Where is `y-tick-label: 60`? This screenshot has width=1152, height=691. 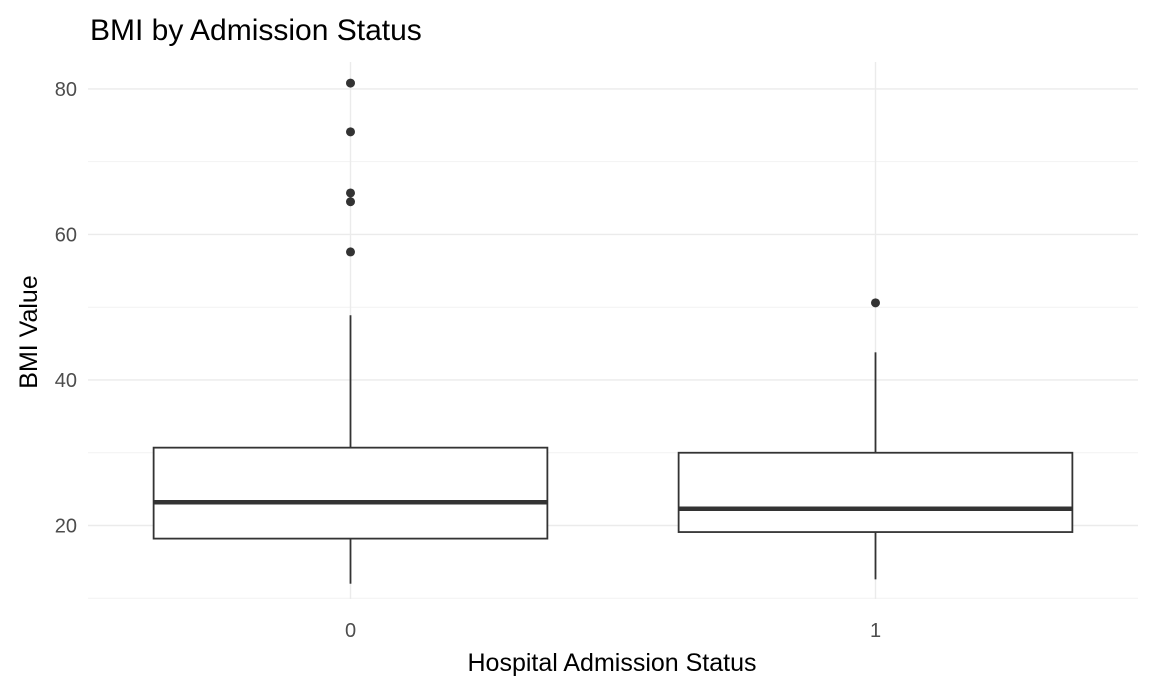 y-tick-label: 60 is located at coordinates (66, 235).